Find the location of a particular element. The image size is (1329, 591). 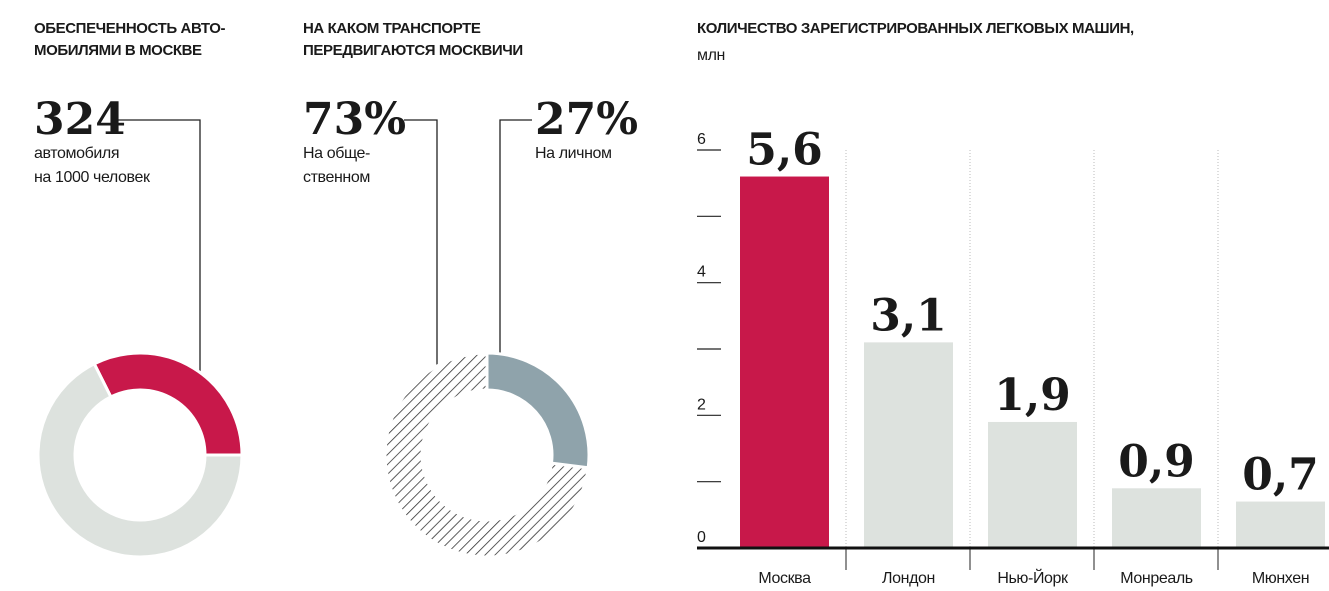

y-tick-label: 4 is located at coordinates (701, 272).